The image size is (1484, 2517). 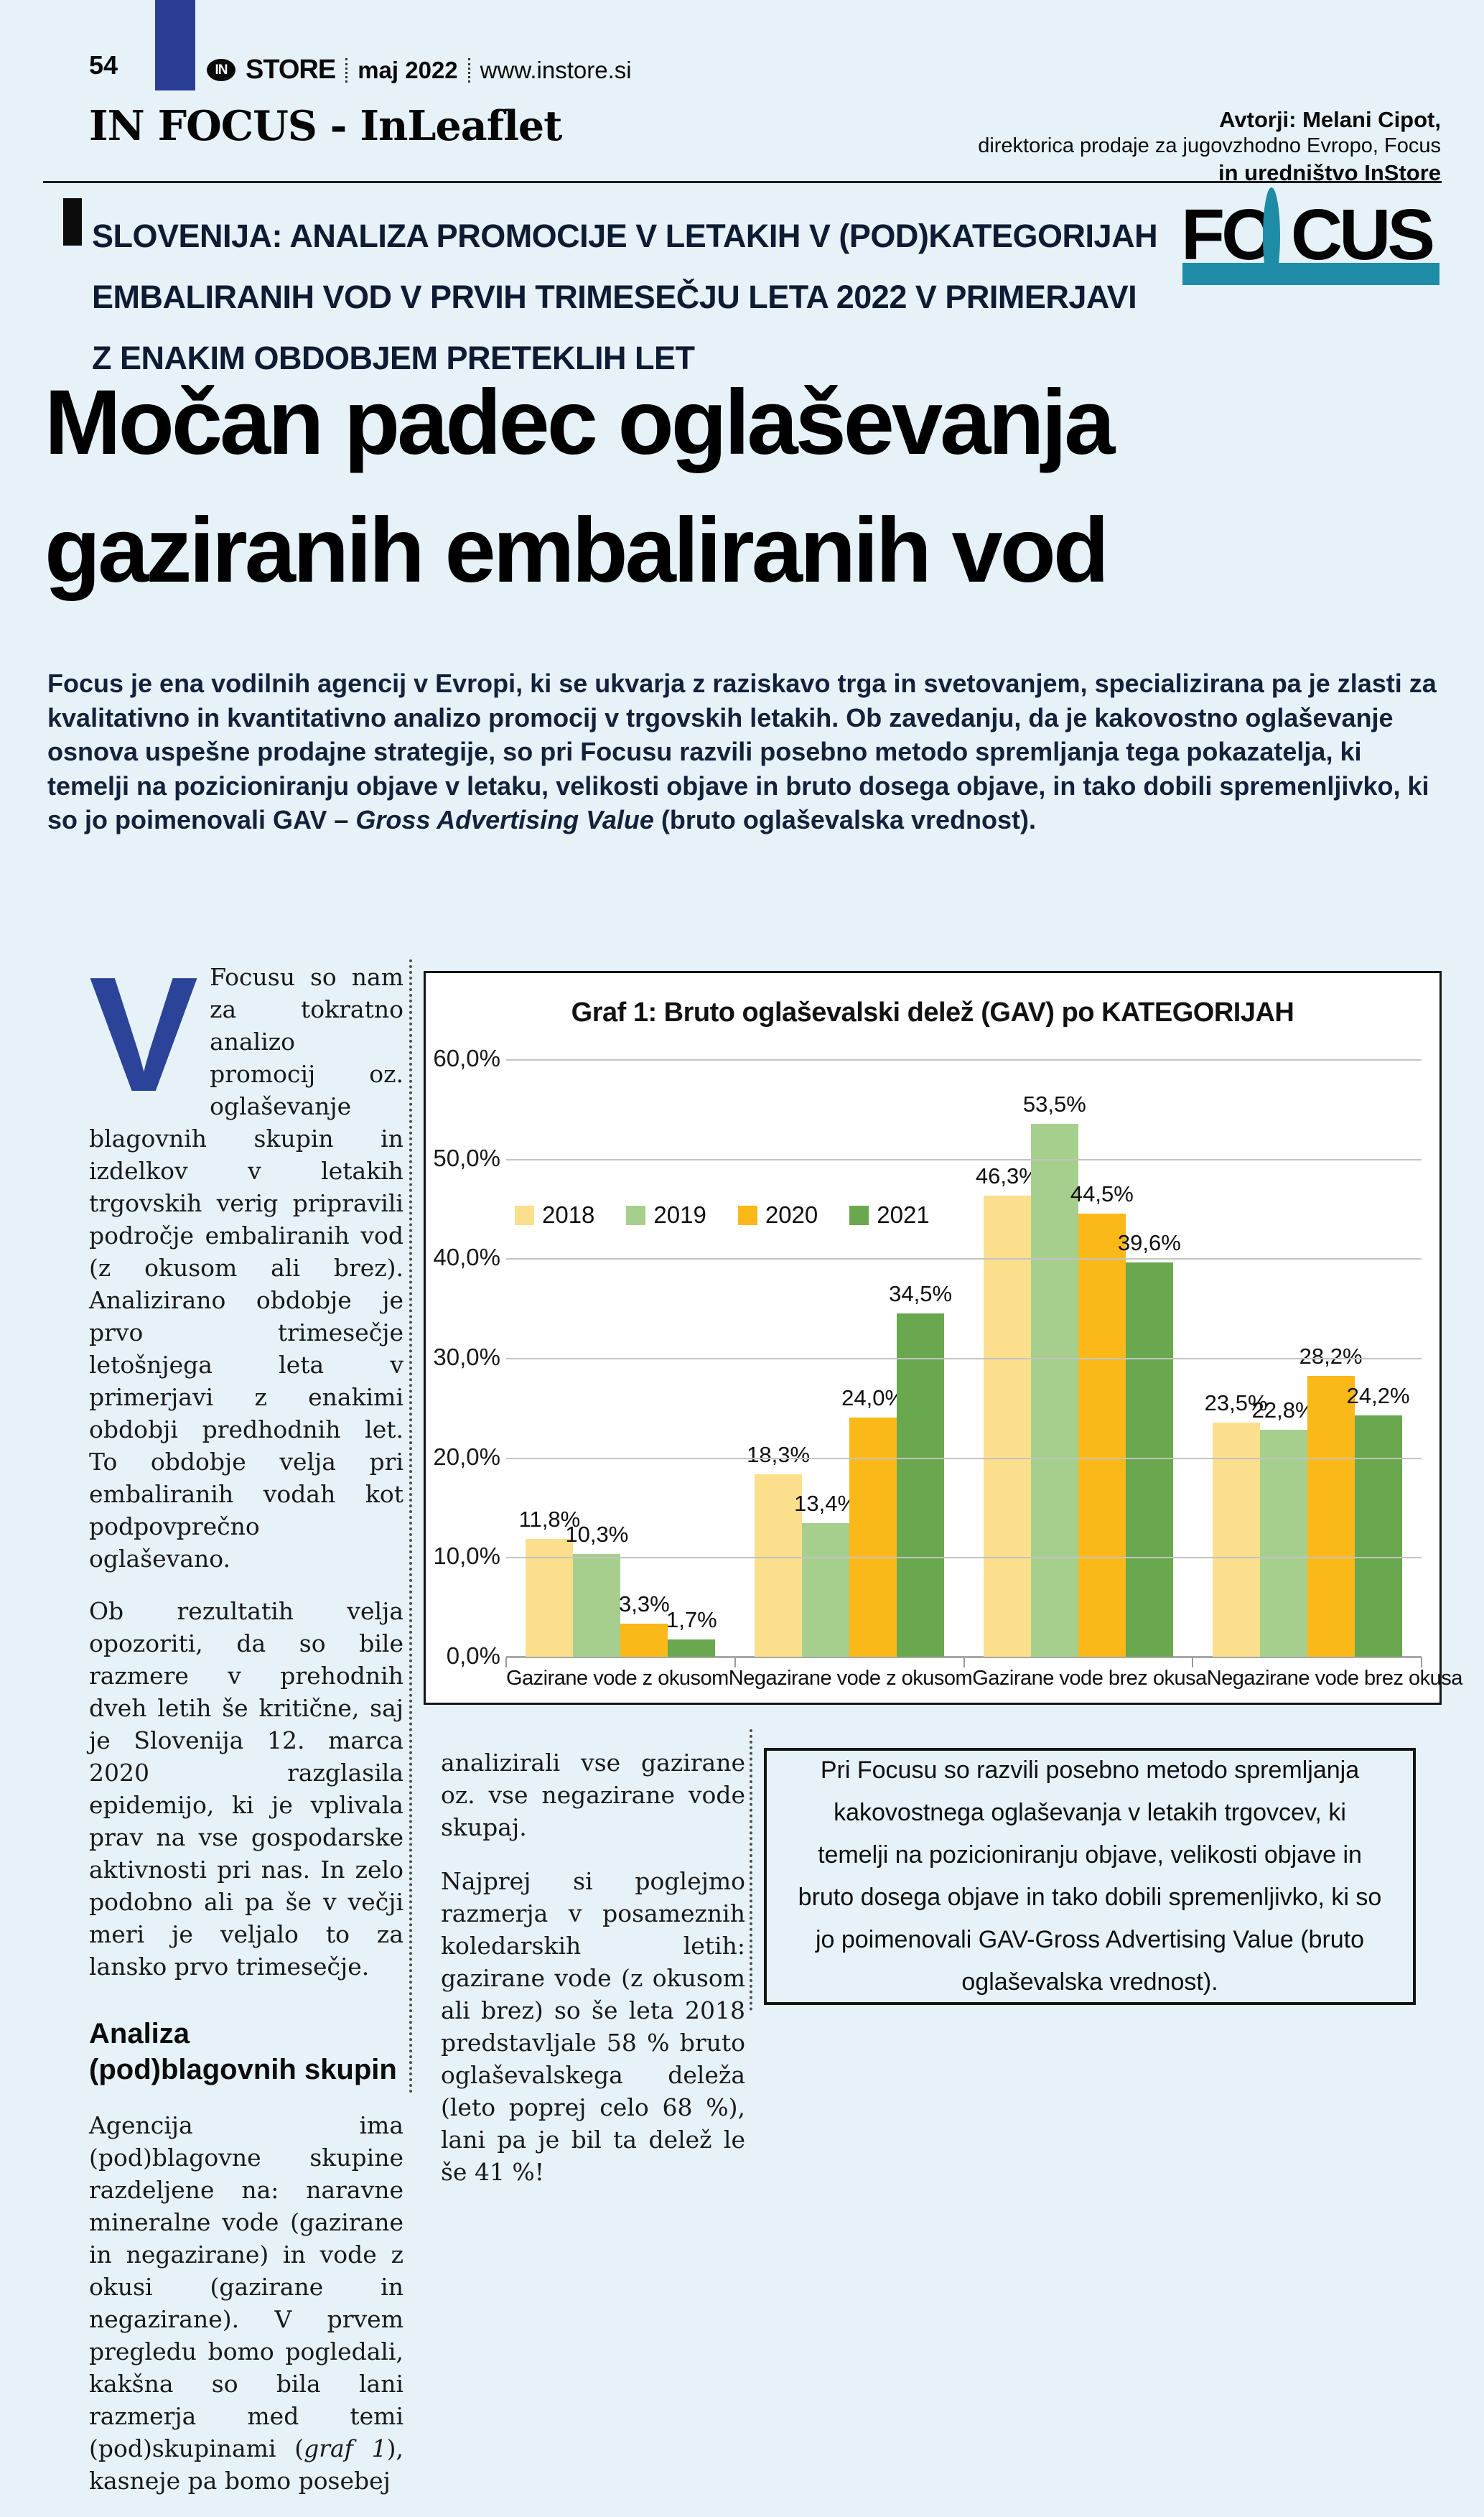 What do you see at coordinates (243, 2051) in the screenshot?
I see `subheading: Analiza (pod)blagovnih skupin` at bounding box center [243, 2051].